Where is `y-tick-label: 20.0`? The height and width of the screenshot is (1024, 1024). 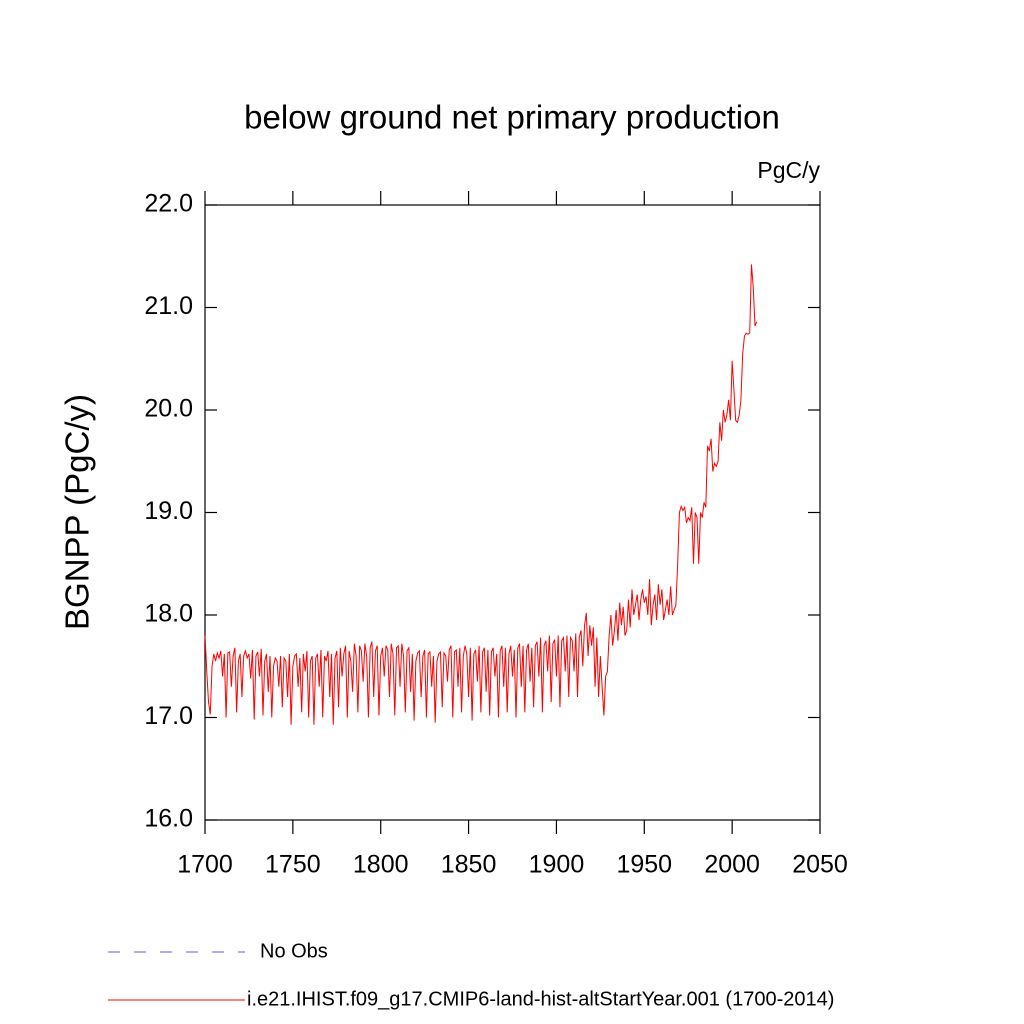 y-tick-label: 20.0 is located at coordinates (168, 409).